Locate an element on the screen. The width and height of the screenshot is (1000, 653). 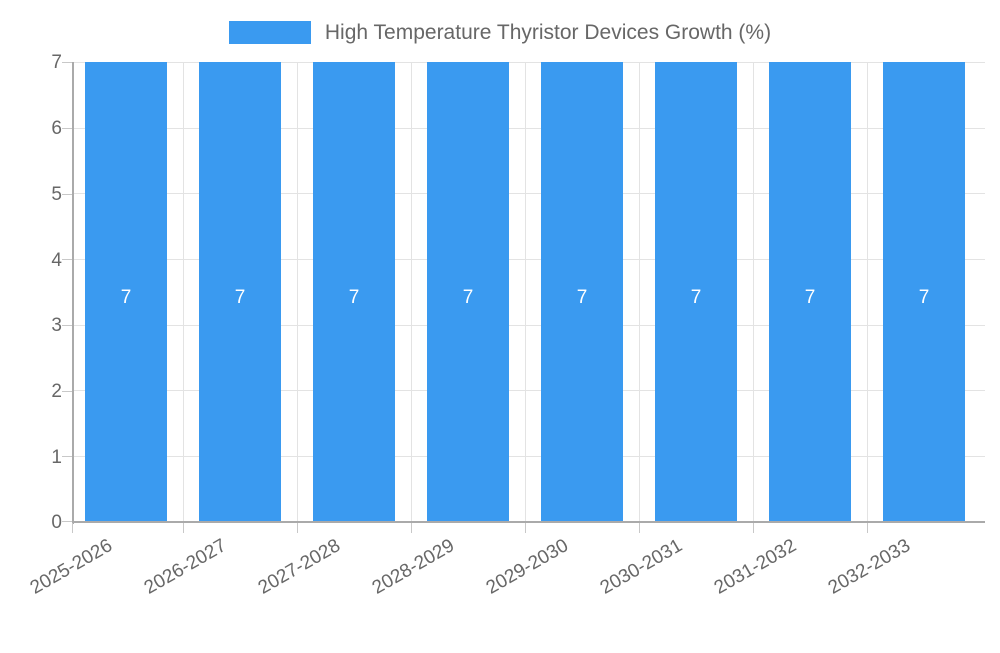
y-tick-label-2: 2 is located at coordinates (56, 391).